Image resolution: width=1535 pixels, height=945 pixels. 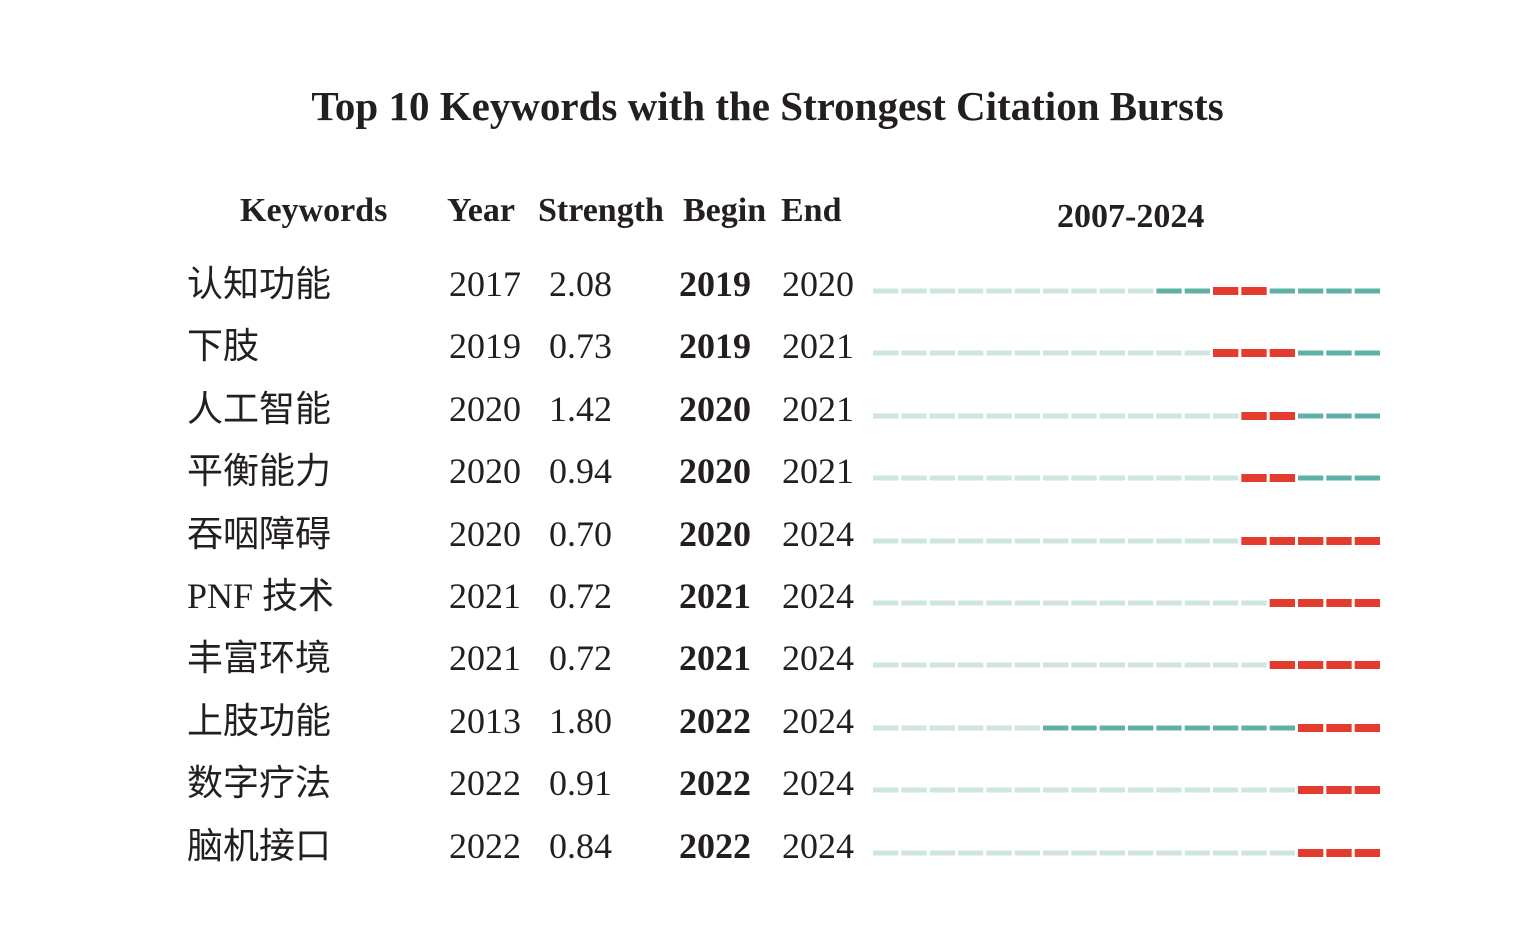 What do you see at coordinates (767, 730) in the screenshot?
I see `table-row: 上肢功能 2013 1.80 2022 2024` at bounding box center [767, 730].